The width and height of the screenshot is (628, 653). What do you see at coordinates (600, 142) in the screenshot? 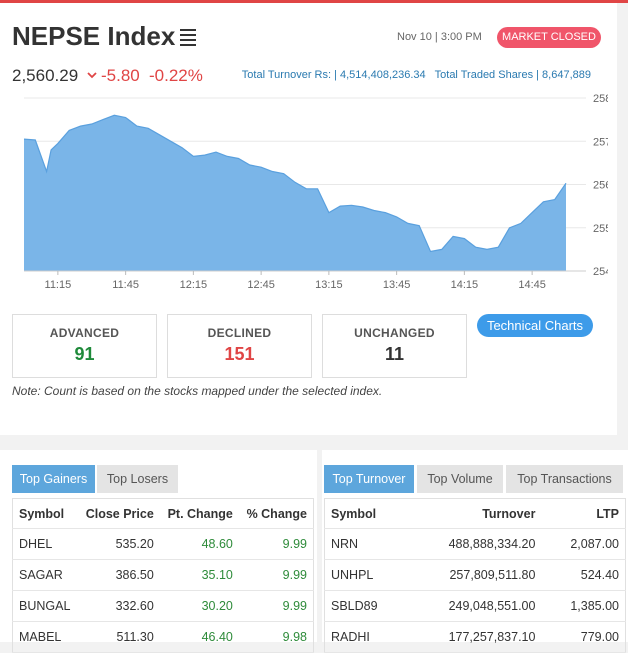
I see `y-tick-label: 2570` at bounding box center [600, 142].